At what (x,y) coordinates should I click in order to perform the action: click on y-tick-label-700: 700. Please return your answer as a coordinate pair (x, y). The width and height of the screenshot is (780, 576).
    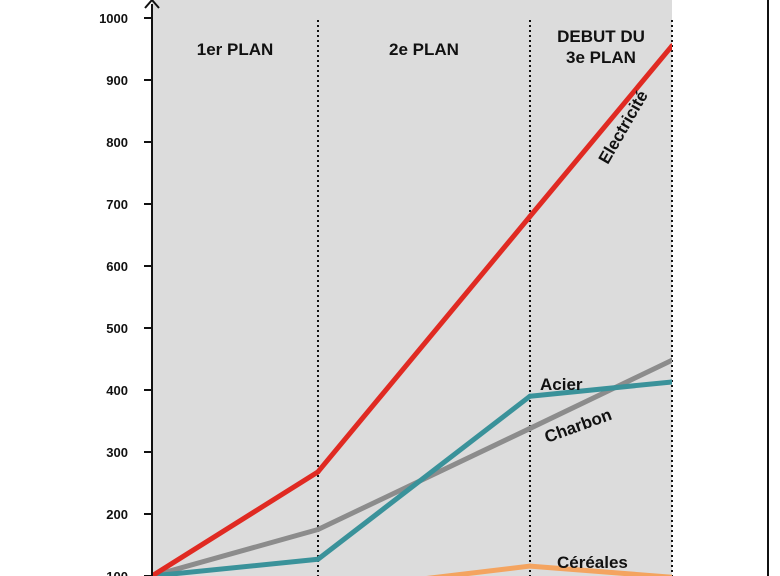
    Looking at the image, I should click on (117, 204).